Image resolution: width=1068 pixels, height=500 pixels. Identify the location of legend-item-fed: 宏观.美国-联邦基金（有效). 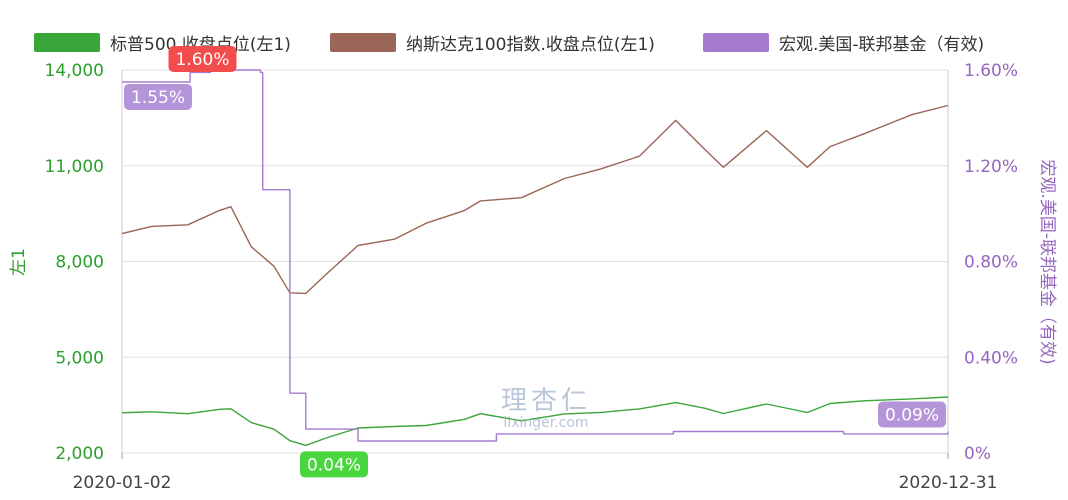
(843, 42).